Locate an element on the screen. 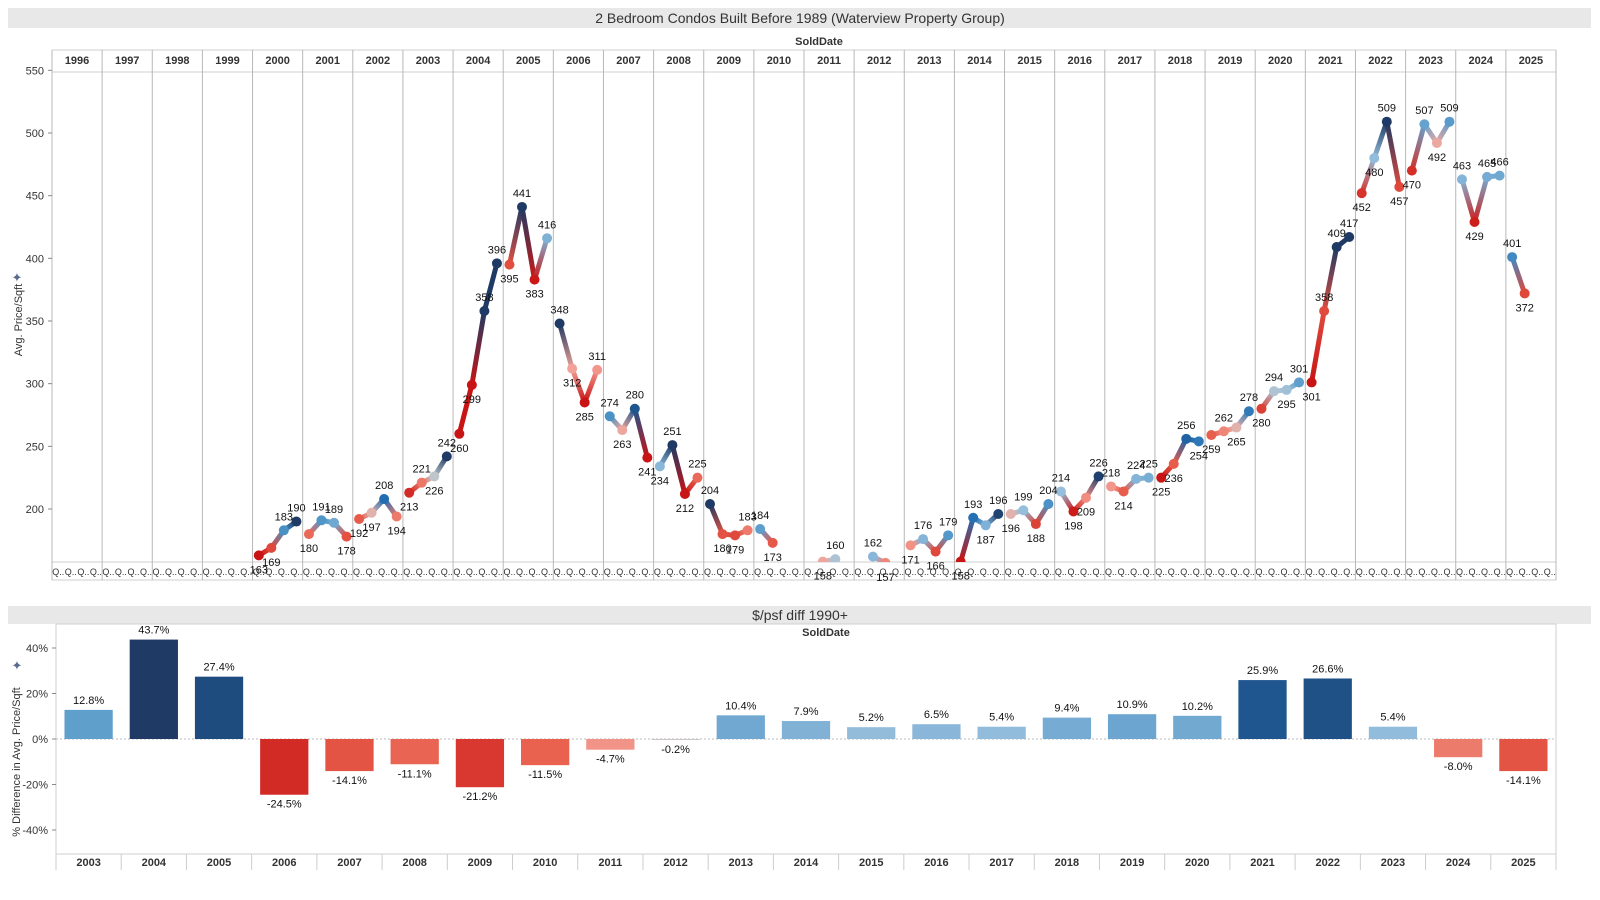 The image size is (1600, 900). data-point-2018-q1 is located at coordinates (1161, 477).